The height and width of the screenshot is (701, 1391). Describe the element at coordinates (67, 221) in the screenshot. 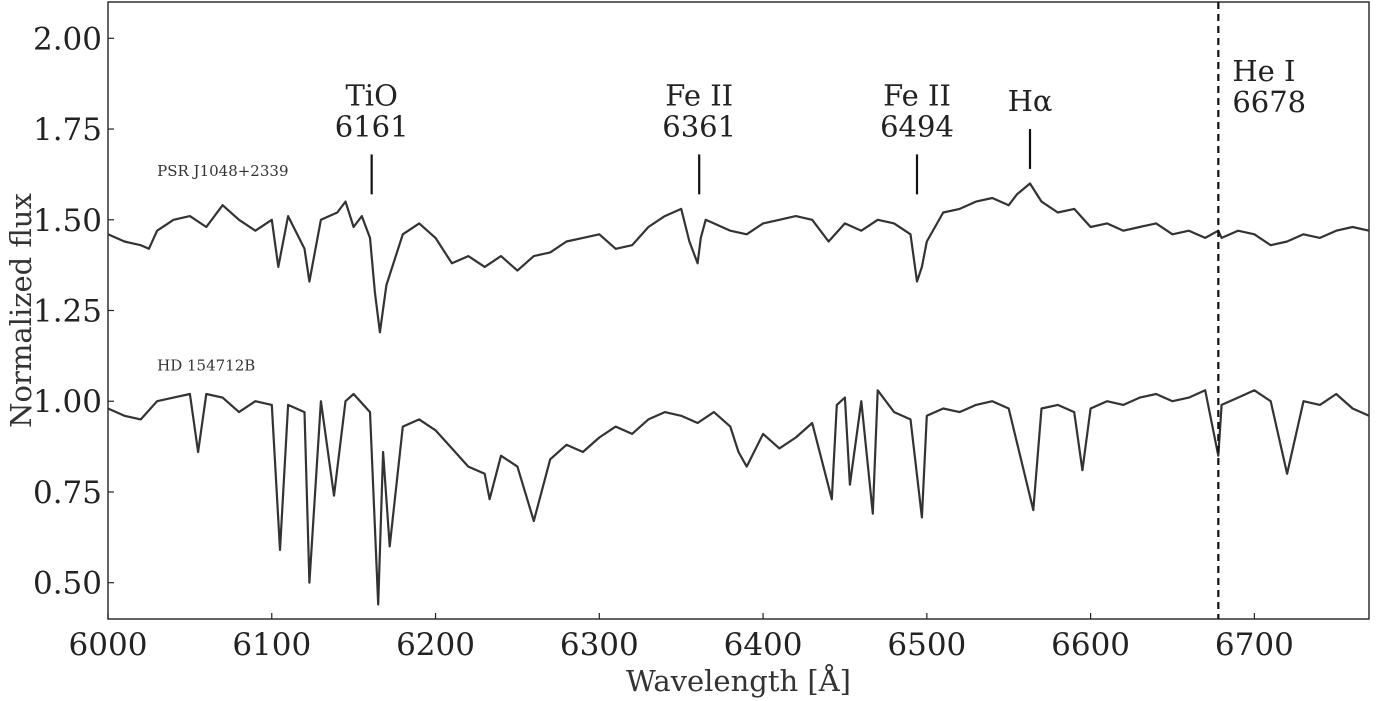

I see `y-tick-label: 1.50` at that location.